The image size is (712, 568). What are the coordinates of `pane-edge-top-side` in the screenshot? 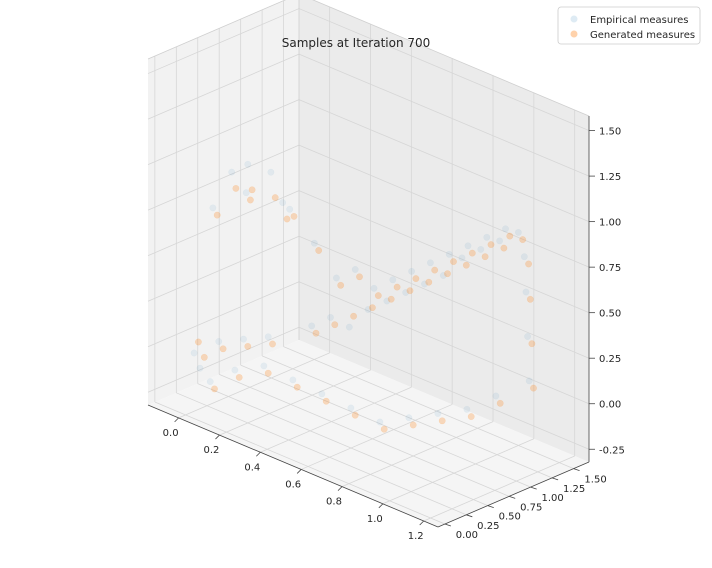 It's located at (217, 30).